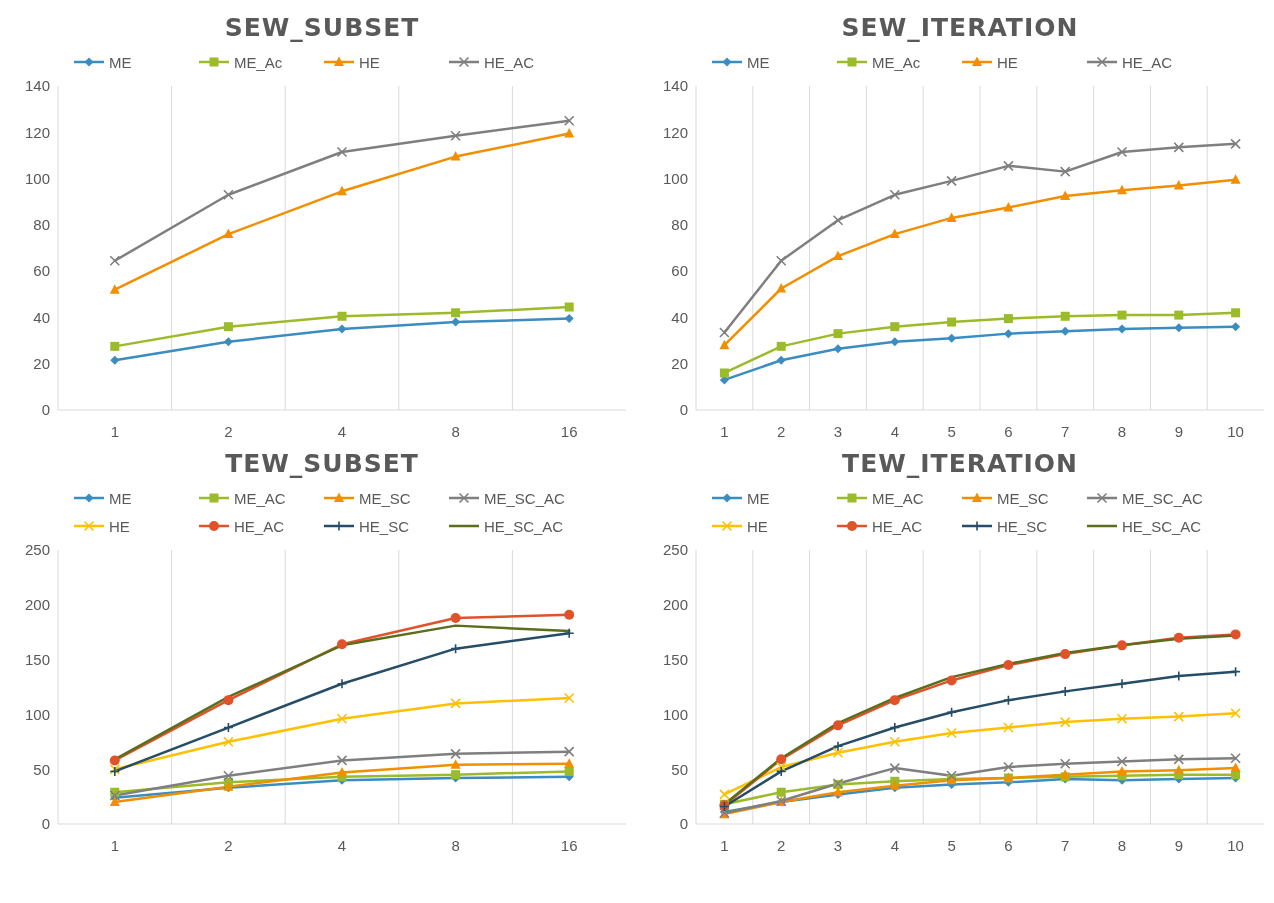 The height and width of the screenshot is (903, 1274). I want to click on chart-title: SEW_ITERATION, so click(960, 28).